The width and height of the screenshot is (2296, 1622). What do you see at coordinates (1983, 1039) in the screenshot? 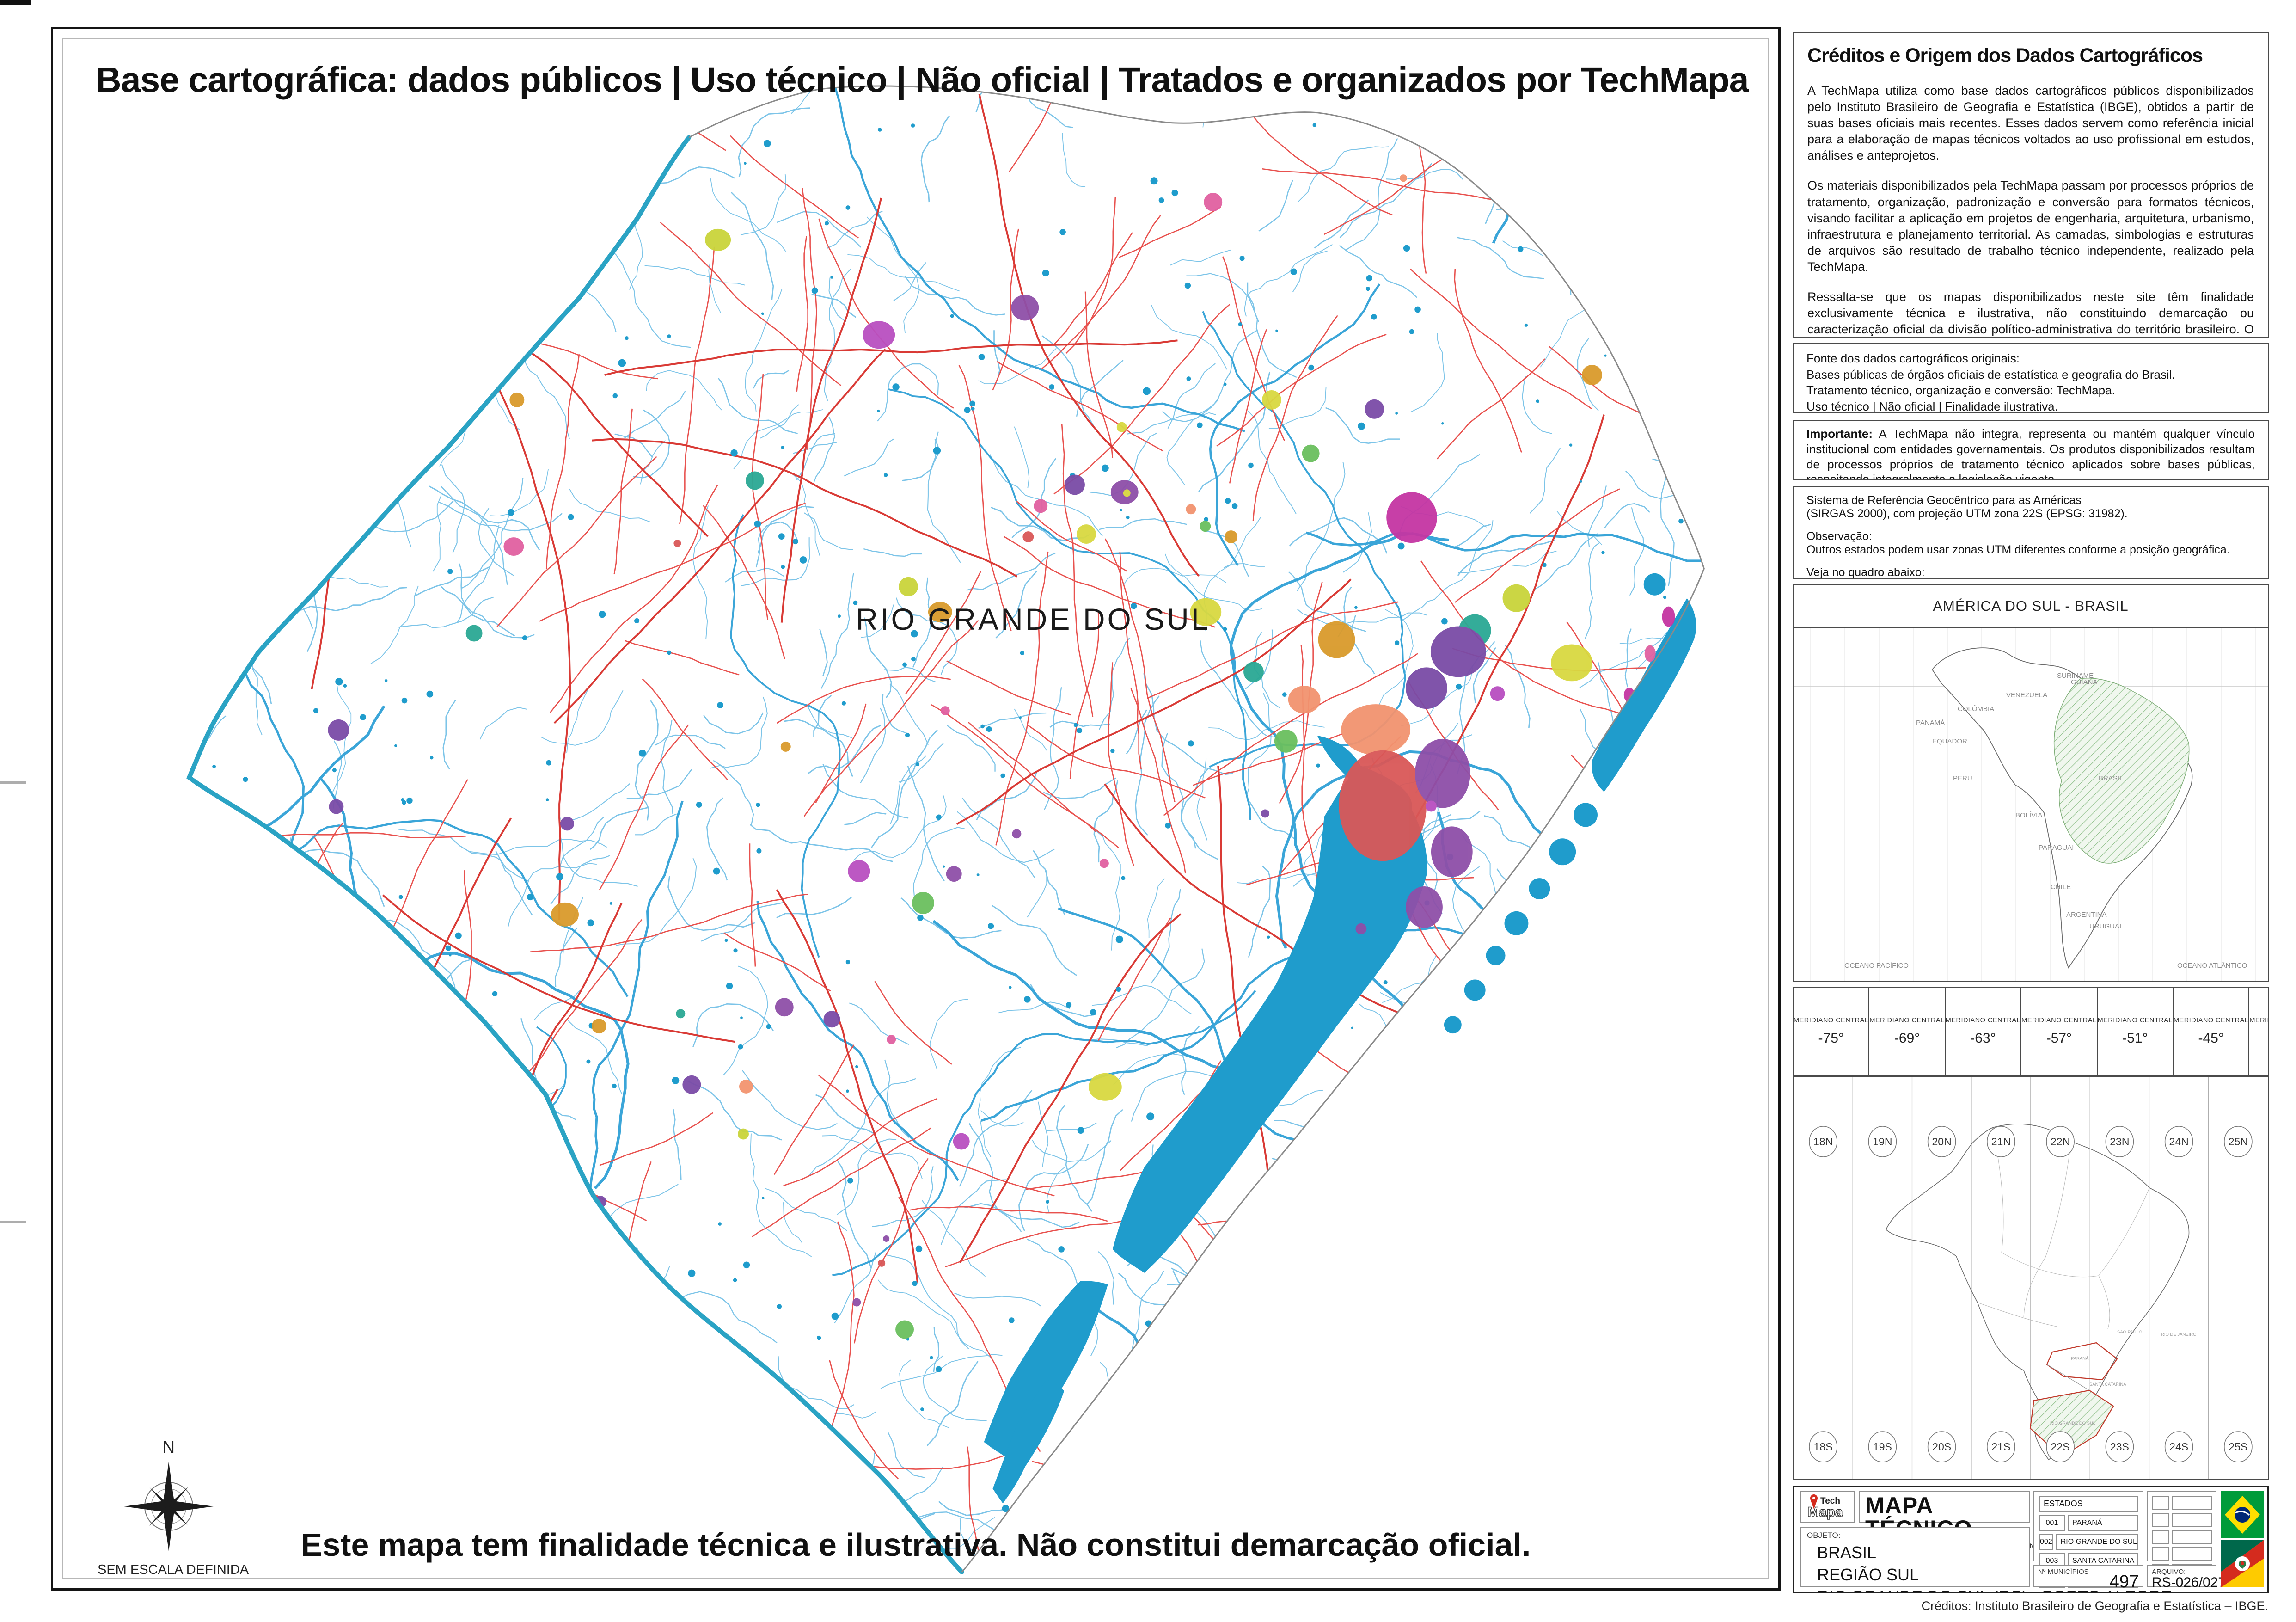
I see `utm-meridian-value: -63°` at bounding box center [1983, 1039].